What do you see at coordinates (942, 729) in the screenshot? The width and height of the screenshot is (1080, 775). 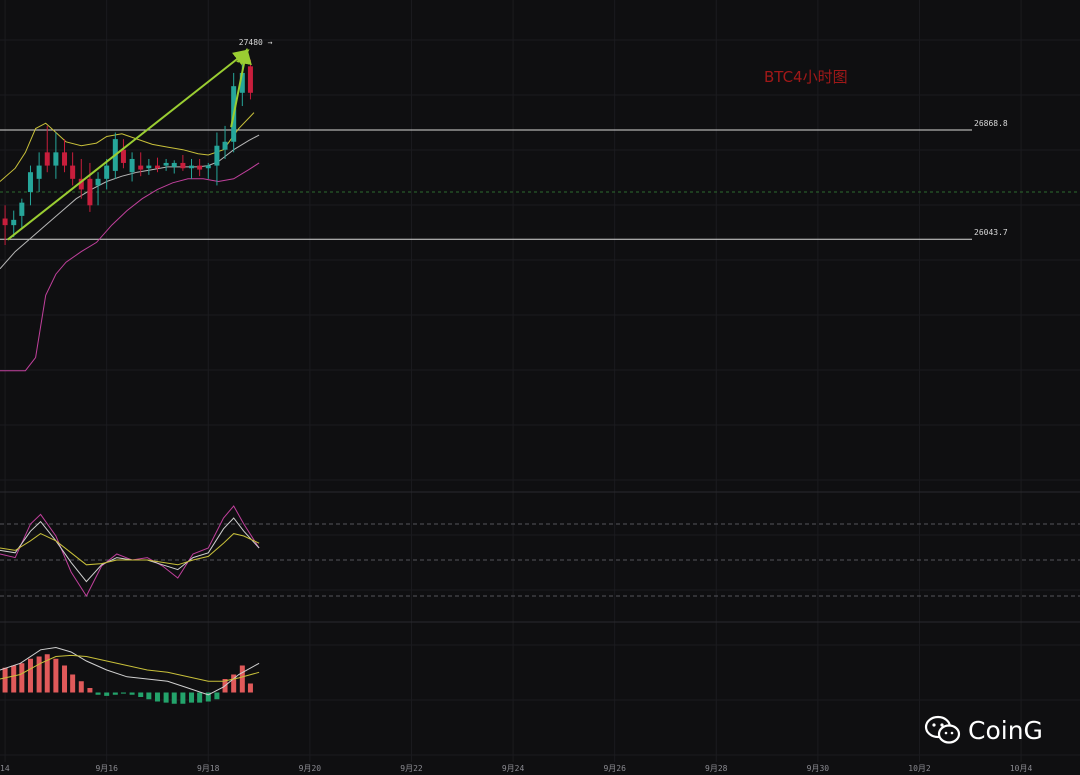 I see `wechat-icon` at bounding box center [942, 729].